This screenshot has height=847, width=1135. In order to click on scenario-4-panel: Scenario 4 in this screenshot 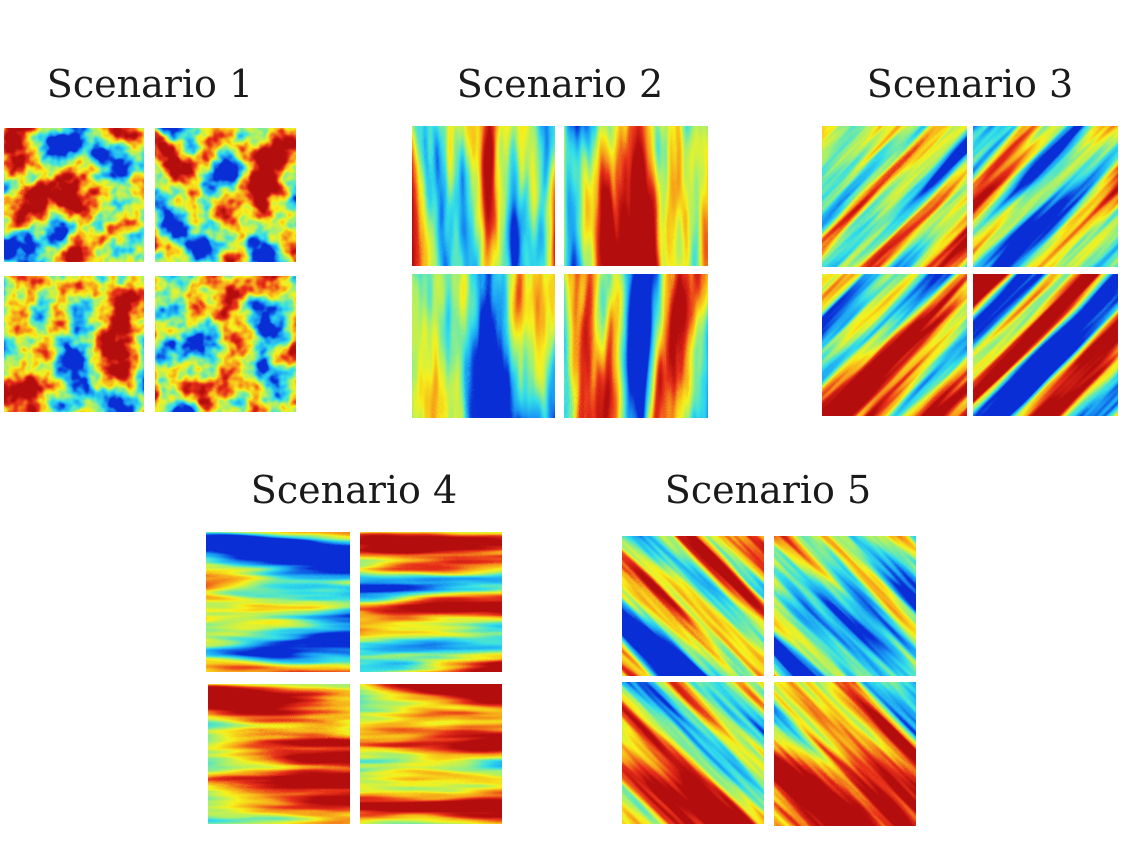, I will do `click(354, 648)`.